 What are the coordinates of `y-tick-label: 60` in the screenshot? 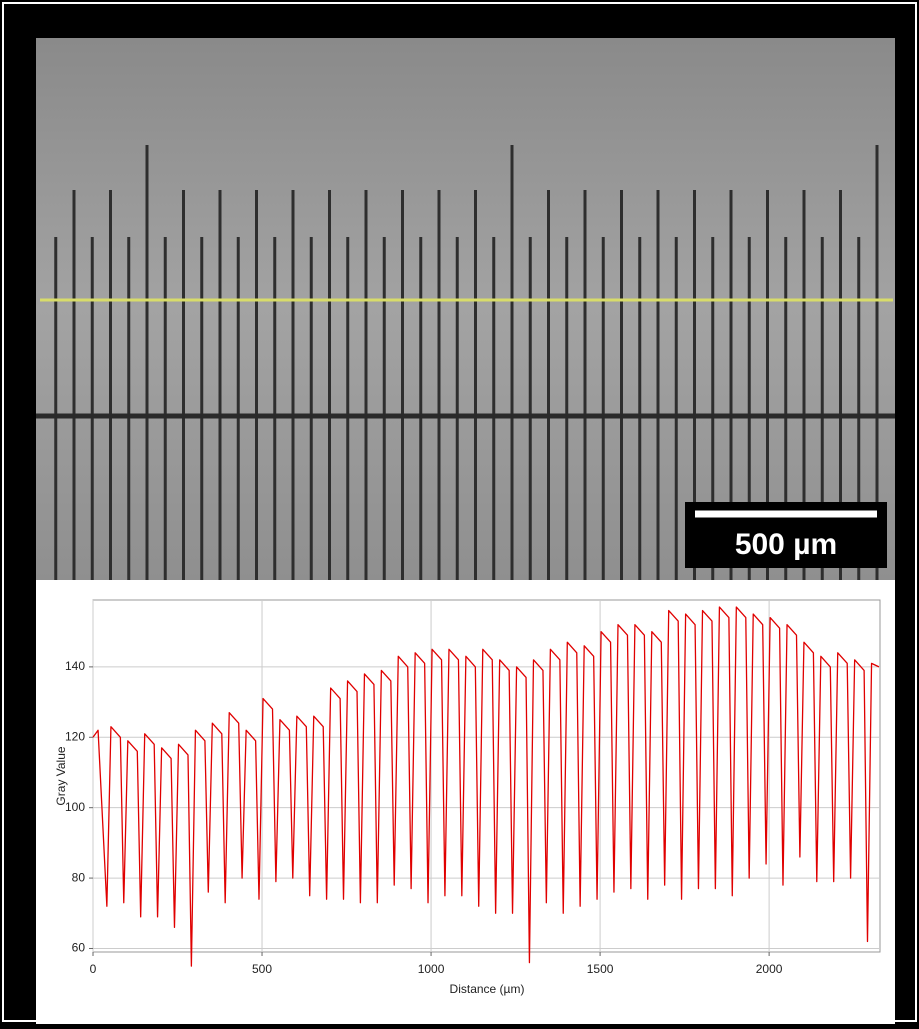 It's located at (79, 948).